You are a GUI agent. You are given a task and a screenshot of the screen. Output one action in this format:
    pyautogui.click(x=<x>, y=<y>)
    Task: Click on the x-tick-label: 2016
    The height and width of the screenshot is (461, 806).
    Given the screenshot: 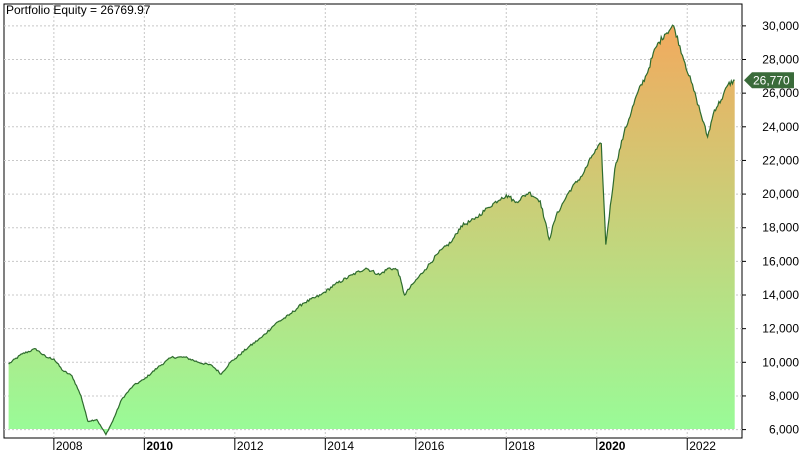 What is the action you would take?
    pyautogui.click(x=431, y=446)
    